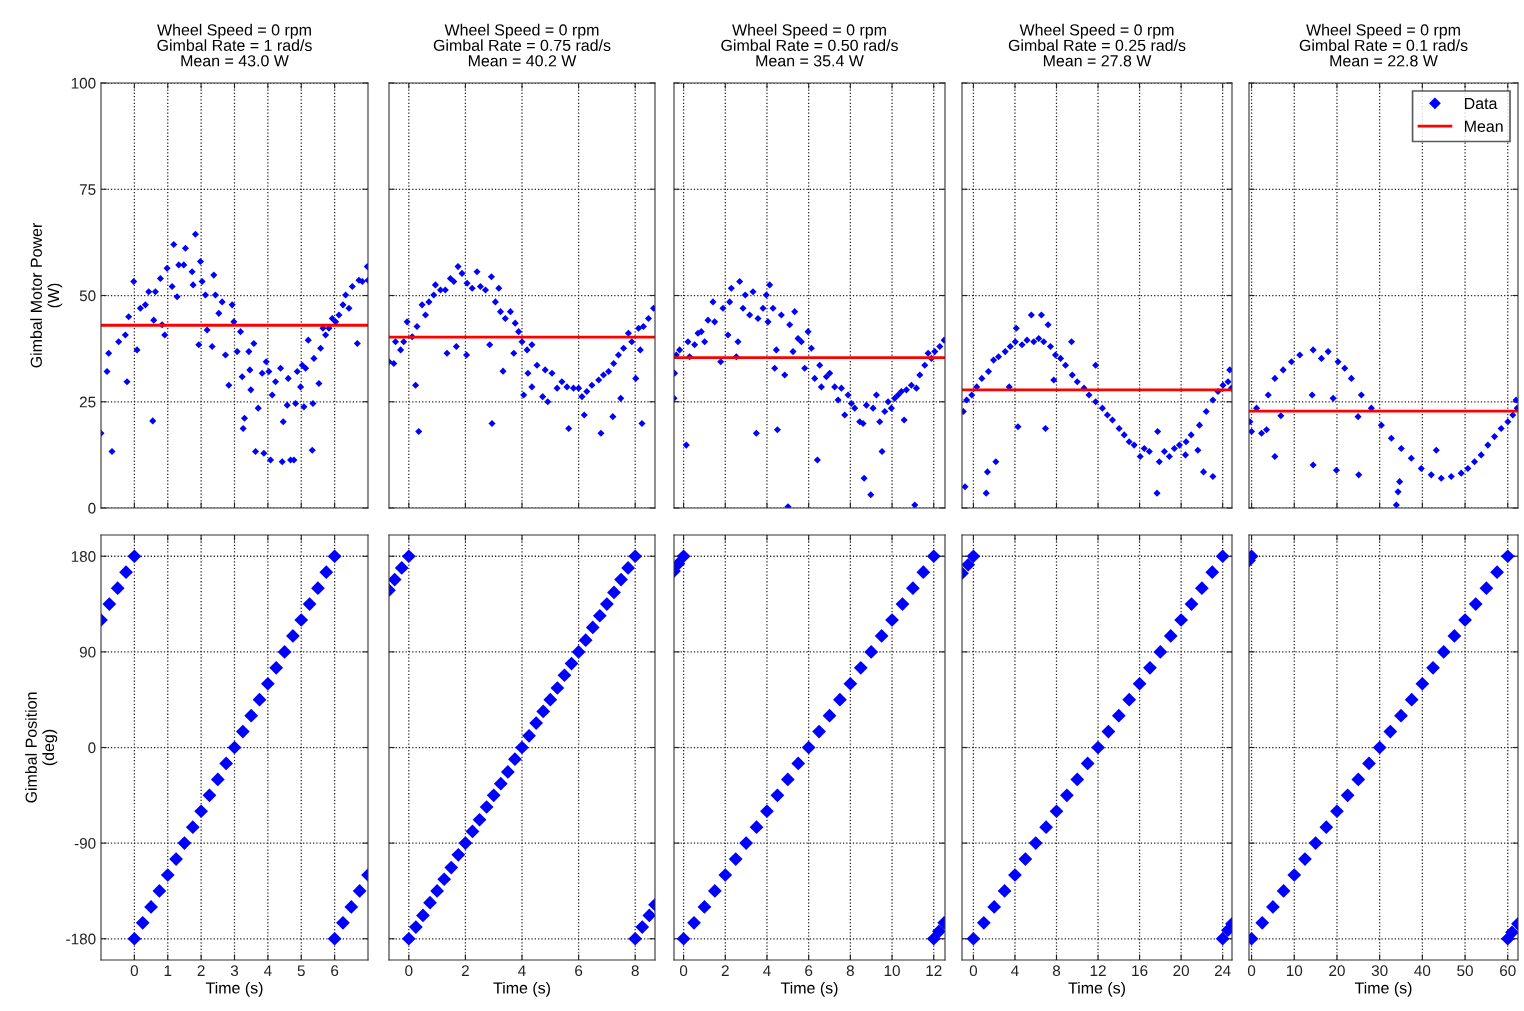  What do you see at coordinates (522, 45) in the screenshot?
I see `chart-title: Wheel Speed = 0 rpm Gimbal Rate = 0.75 rad/s Mean = 40.2 W` at bounding box center [522, 45].